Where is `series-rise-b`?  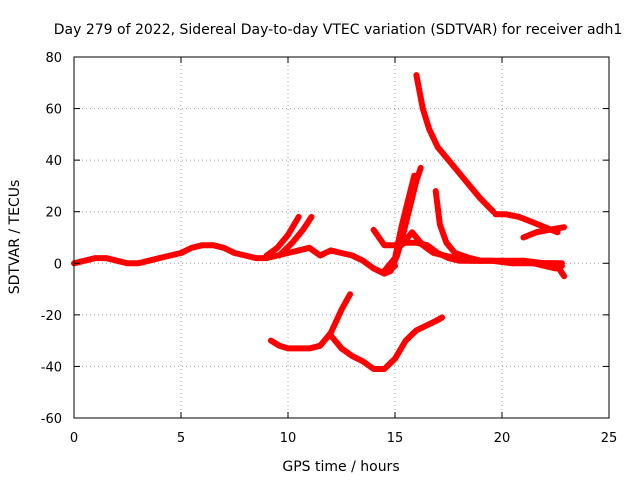
series-rise-b is located at coordinates (483, 254).